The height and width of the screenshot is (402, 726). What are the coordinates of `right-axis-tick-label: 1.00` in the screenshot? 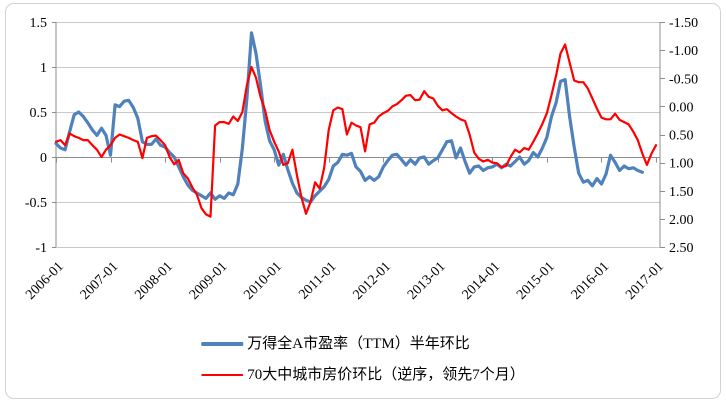 It's located at (681, 164).